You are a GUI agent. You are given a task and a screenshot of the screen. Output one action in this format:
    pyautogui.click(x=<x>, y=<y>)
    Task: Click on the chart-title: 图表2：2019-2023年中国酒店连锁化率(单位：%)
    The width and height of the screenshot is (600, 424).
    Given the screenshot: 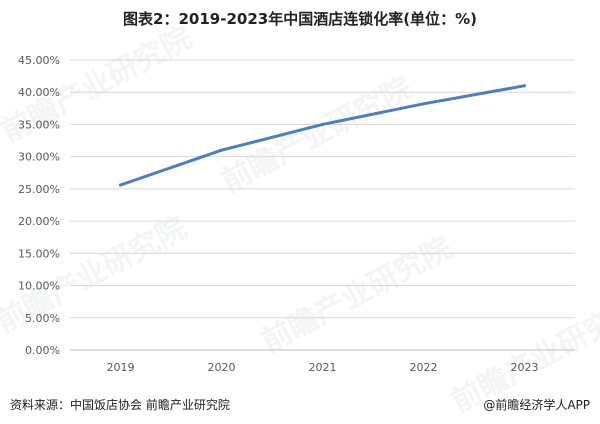 What is the action you would take?
    pyautogui.click(x=300, y=19)
    